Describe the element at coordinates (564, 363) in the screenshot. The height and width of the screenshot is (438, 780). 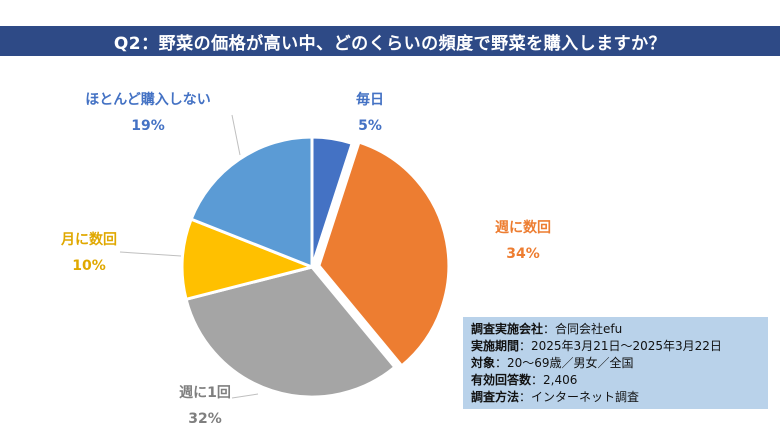
I see `info-value: ：20～69歳／男女／全国` at that location.